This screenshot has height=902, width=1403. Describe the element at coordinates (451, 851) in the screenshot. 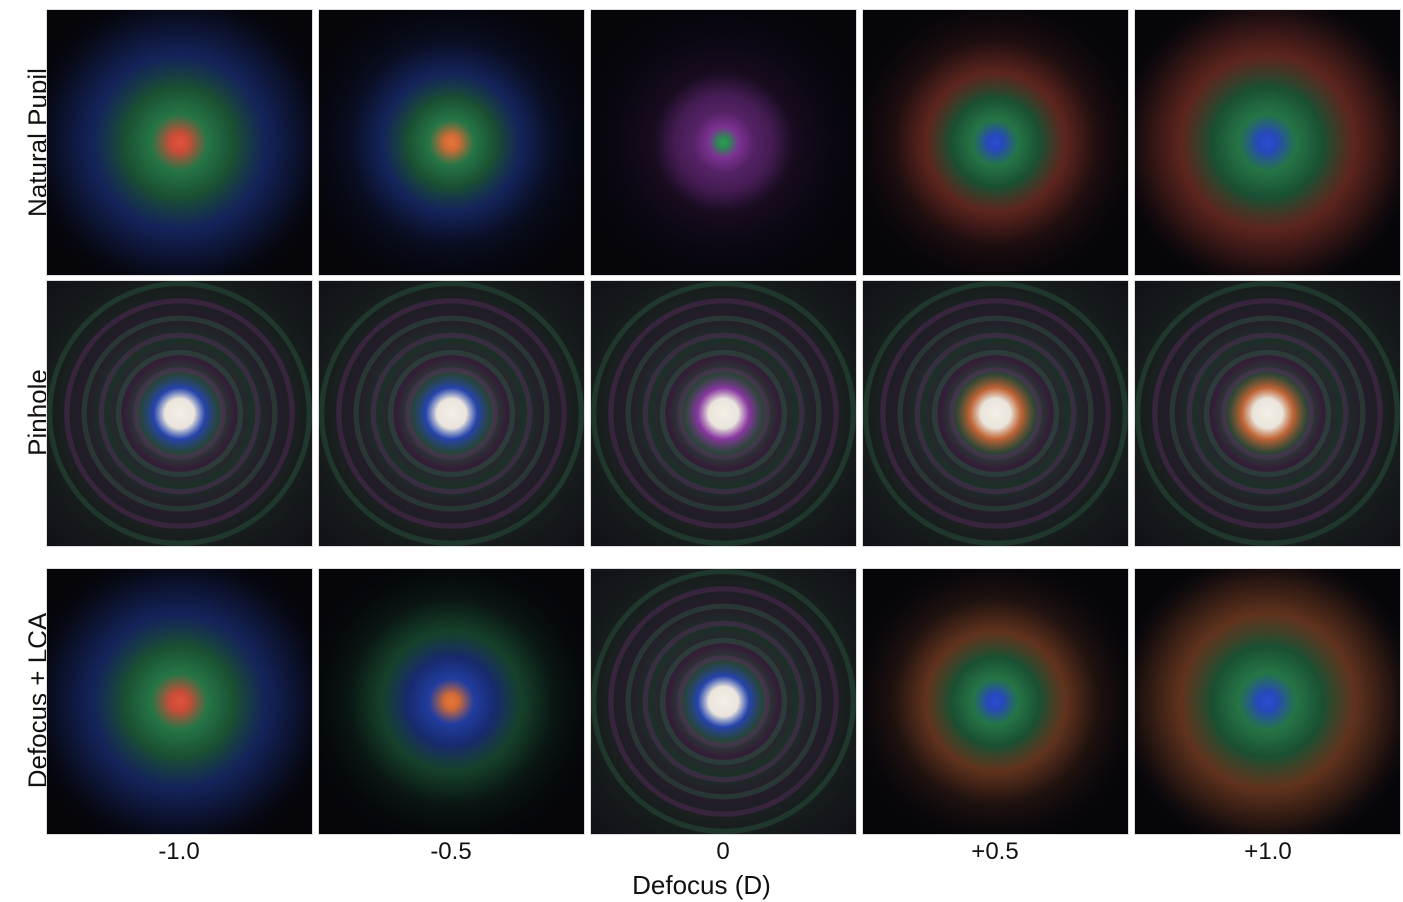

I see `column-label: -0.5` at that location.